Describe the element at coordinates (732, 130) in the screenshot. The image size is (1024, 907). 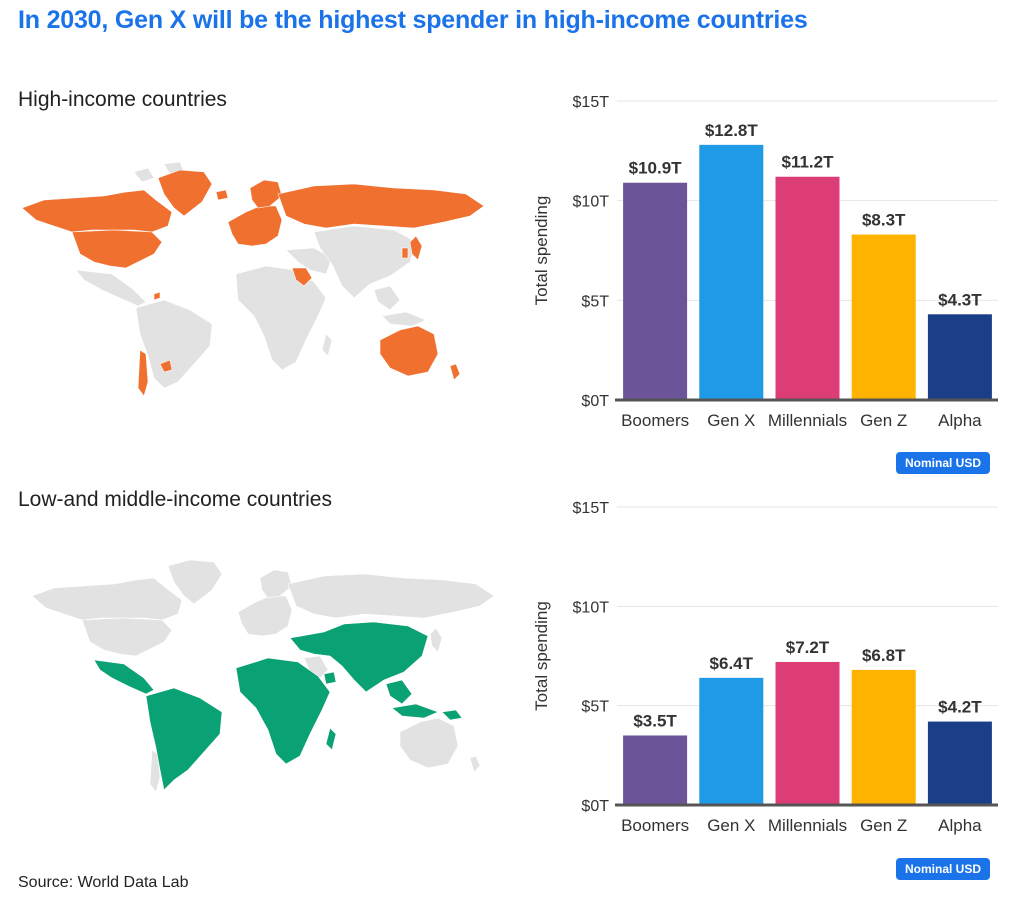
I see `bar-value-label: $12.8T` at that location.